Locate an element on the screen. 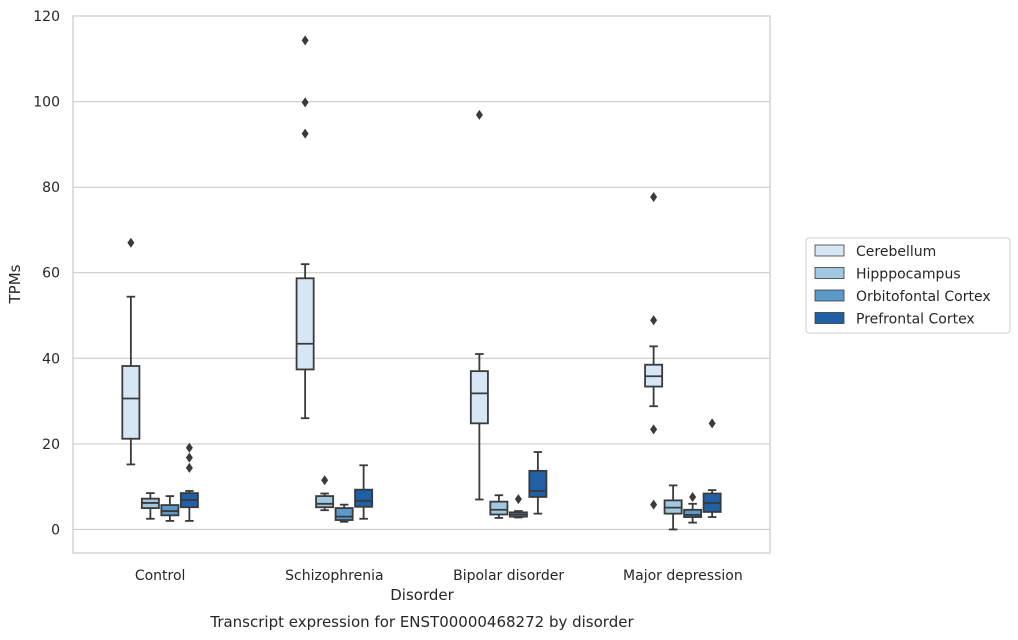 The width and height of the screenshot is (1018, 640). y-tick-label: 20 is located at coordinates (51, 445).